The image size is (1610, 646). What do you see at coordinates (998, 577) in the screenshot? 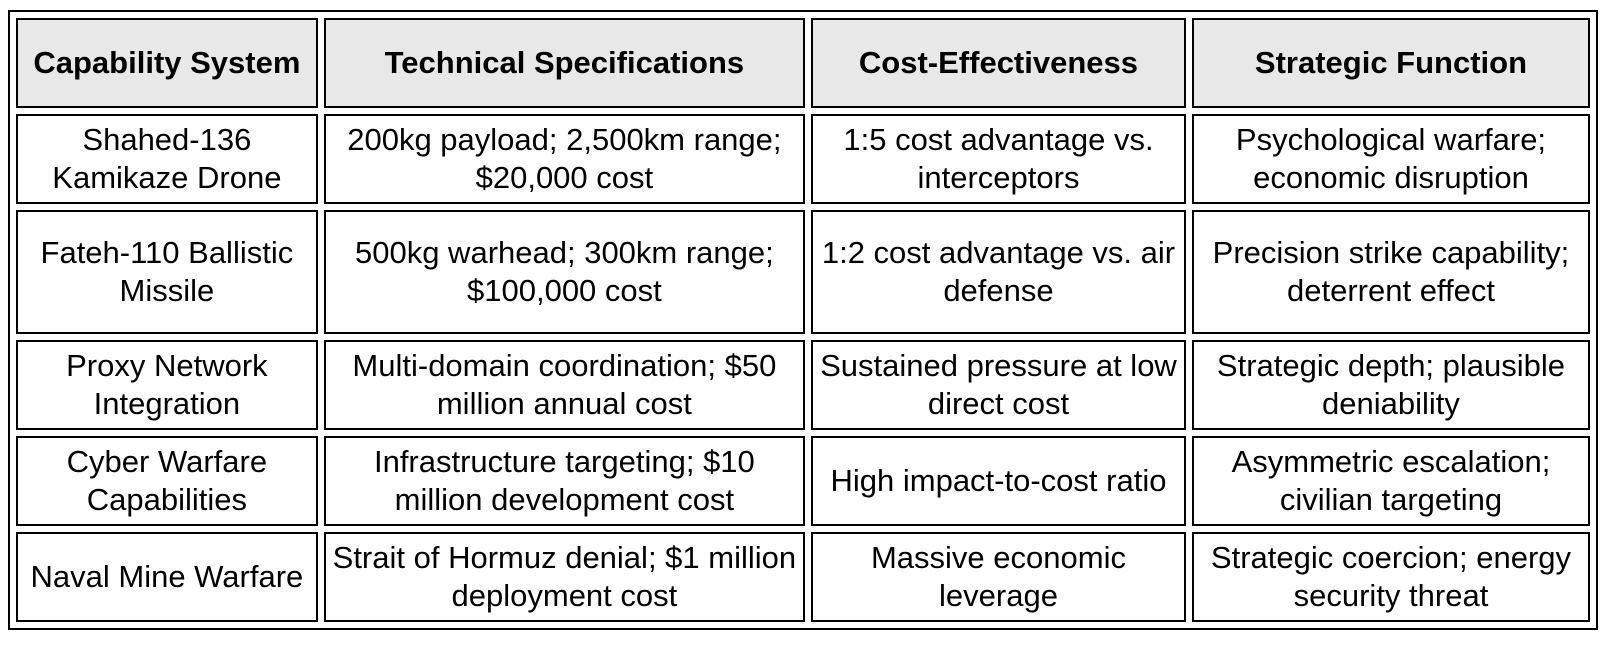
I see `cell-cost-effectiveness: Massive economic leverage` at bounding box center [998, 577].